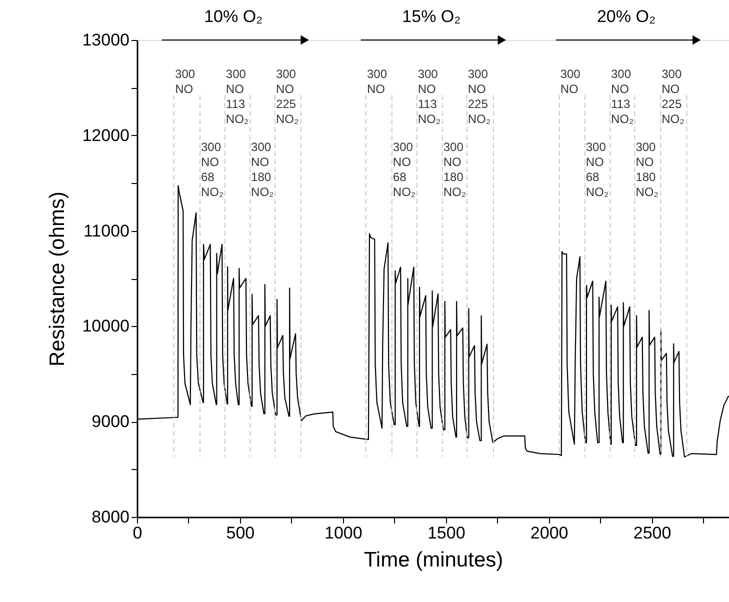 This screenshot has width=729, height=602. Describe the element at coordinates (106, 230) in the screenshot. I see `y-tick-label: 11000` at that location.